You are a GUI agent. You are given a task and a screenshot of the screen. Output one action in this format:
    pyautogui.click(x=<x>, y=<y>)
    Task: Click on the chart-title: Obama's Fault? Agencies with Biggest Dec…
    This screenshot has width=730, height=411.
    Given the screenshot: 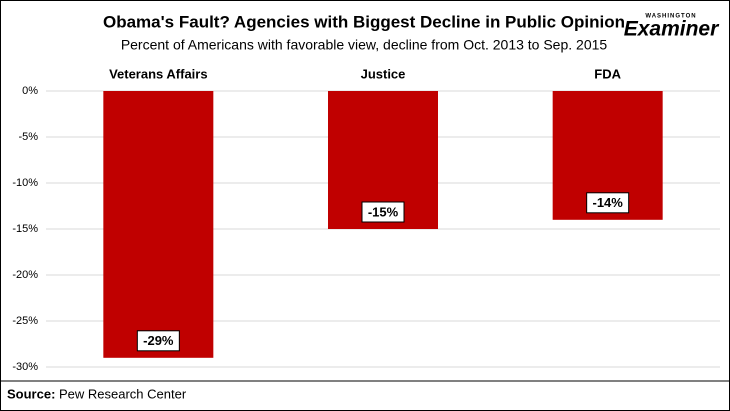 What is the action you would take?
    pyautogui.click(x=364, y=21)
    